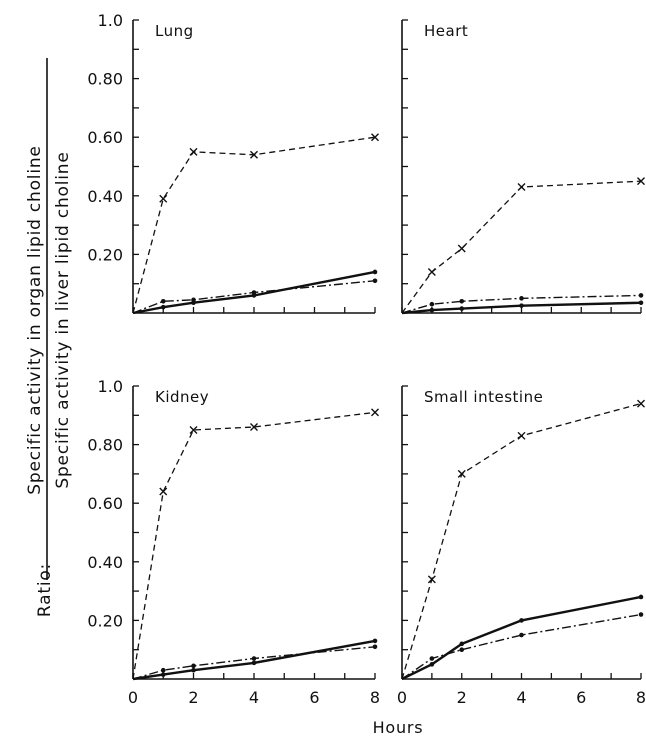  What do you see at coordinates (35, 319) in the screenshot?
I see `y-axis-label-numerator: Specific activity in organ lipid choline` at bounding box center [35, 319].